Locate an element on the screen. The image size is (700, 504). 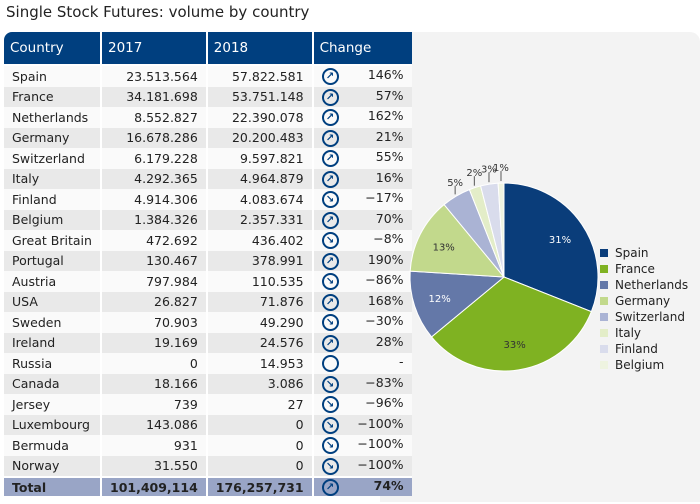
change-value: 74% is located at coordinates (388, 485).